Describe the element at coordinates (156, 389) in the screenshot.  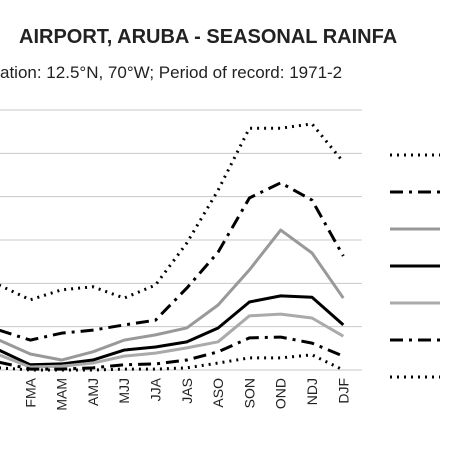
I see `x-tick-label: JJA` at that location.